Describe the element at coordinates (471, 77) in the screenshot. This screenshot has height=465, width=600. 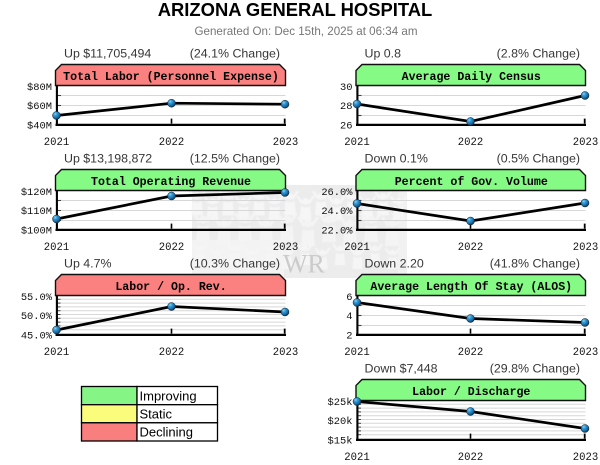
I see `svg-text: Average Daily Census` at that location.